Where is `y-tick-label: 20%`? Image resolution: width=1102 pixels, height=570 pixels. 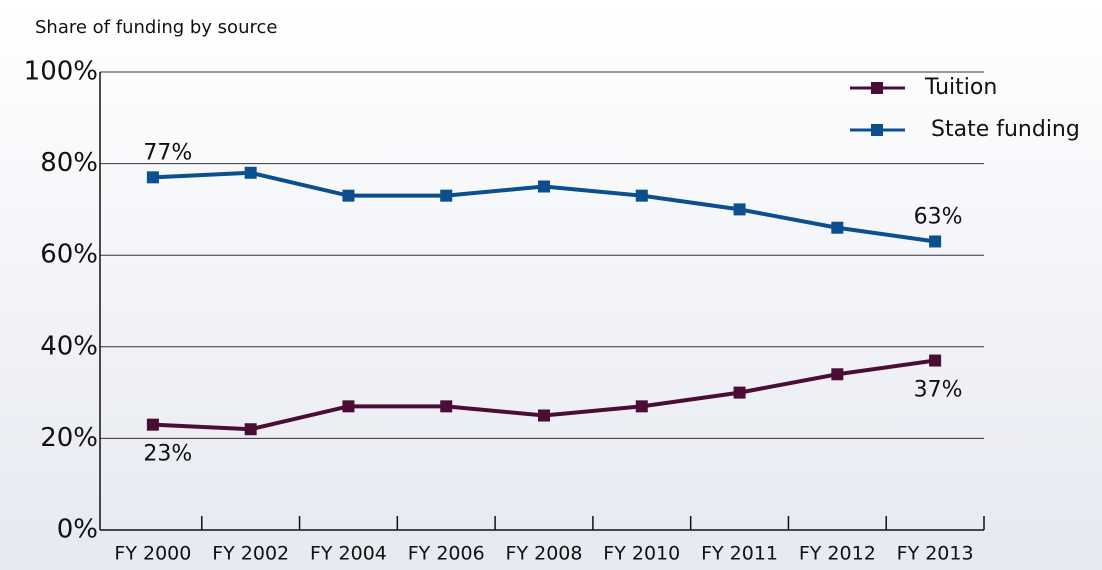
y-tick-label: 20% is located at coordinates (69, 438).